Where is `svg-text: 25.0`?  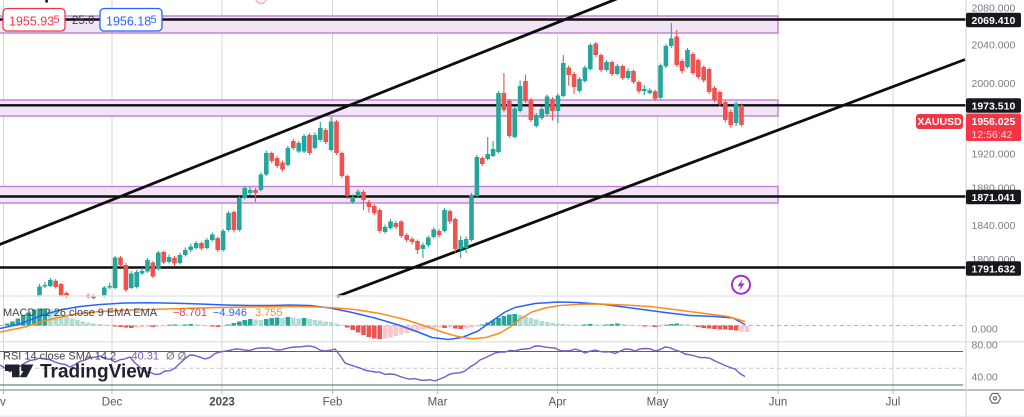
svg-text: 25.0 is located at coordinates (83, 21).